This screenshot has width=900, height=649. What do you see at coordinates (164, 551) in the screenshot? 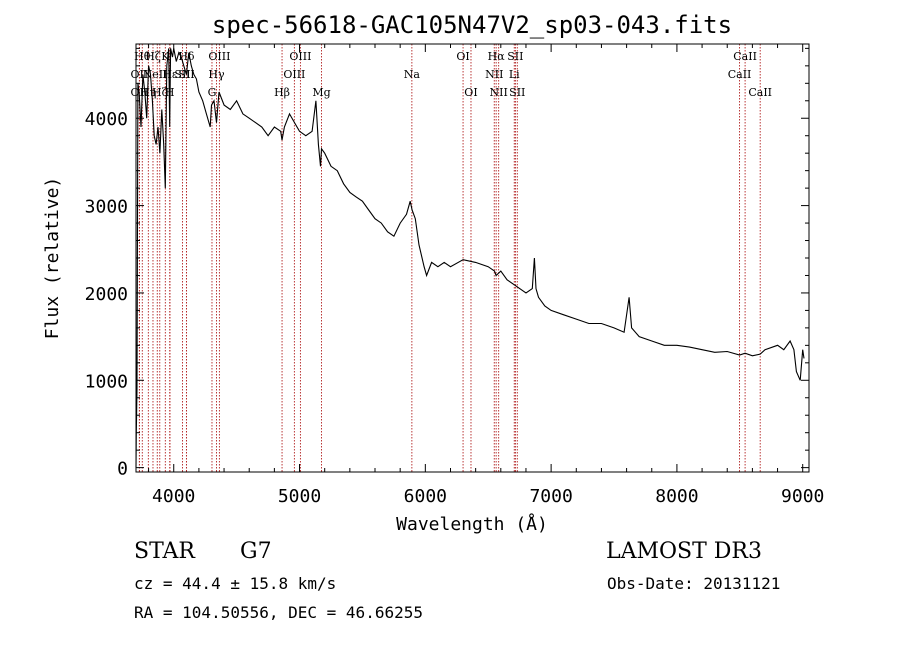
I see `object-class: STAR` at bounding box center [164, 551].